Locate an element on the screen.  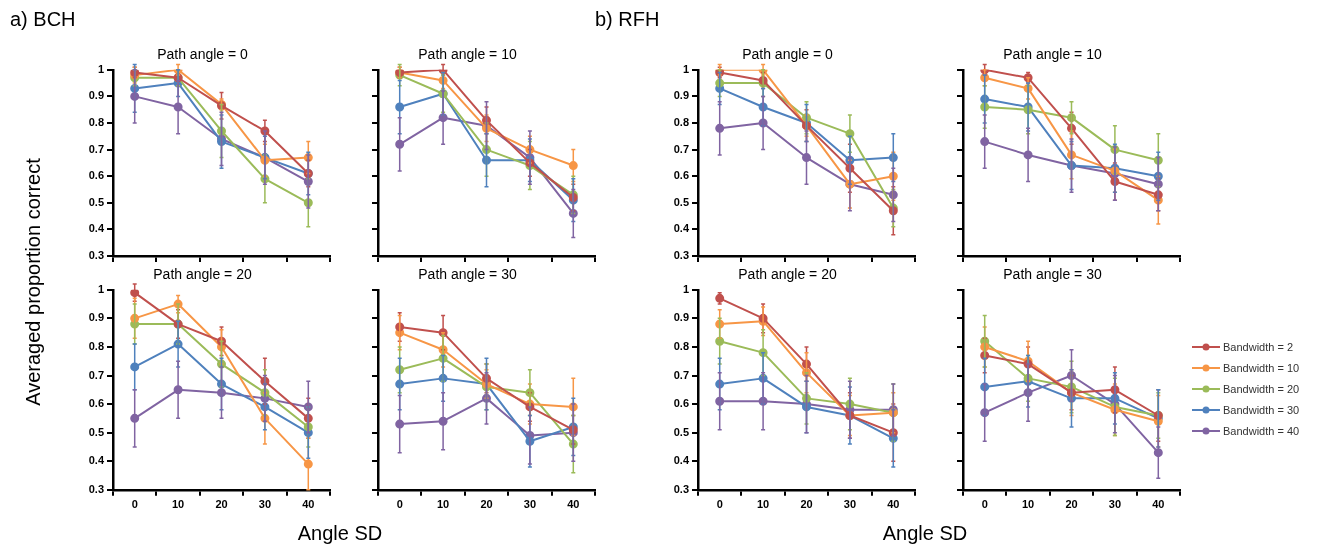
legend-label: Bandwidth = 30 is located at coordinates (1261, 409).